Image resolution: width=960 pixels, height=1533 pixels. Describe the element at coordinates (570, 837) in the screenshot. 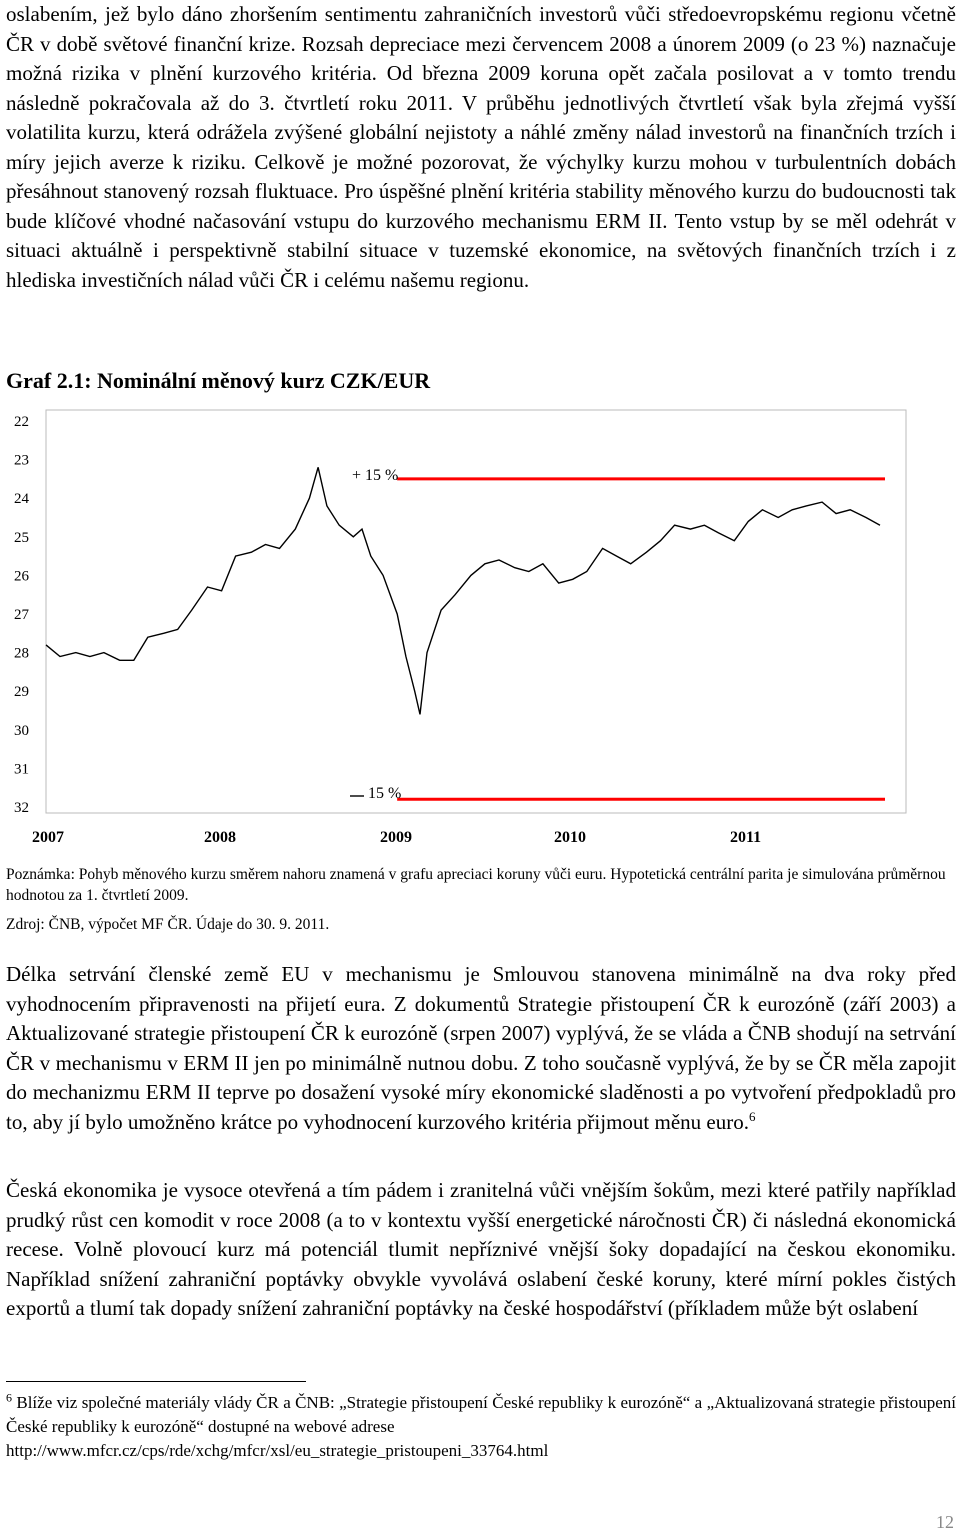

I see `x-tick-label: 2010` at that location.